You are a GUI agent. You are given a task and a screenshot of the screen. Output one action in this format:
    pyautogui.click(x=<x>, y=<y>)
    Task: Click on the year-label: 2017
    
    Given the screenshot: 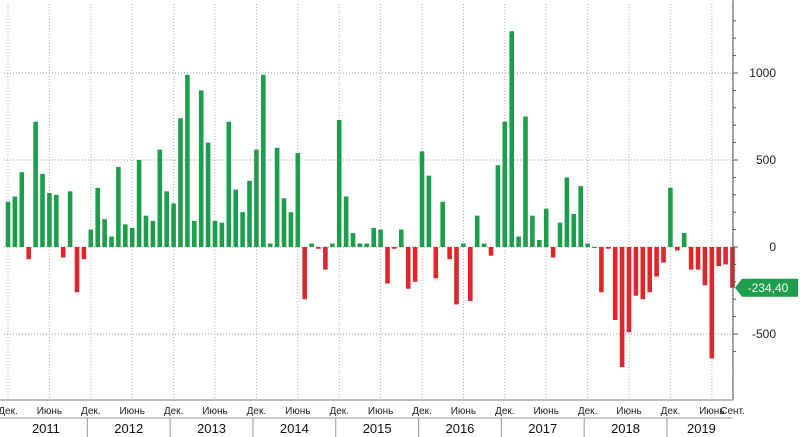 What is the action you would take?
    pyautogui.click(x=542, y=428)
    